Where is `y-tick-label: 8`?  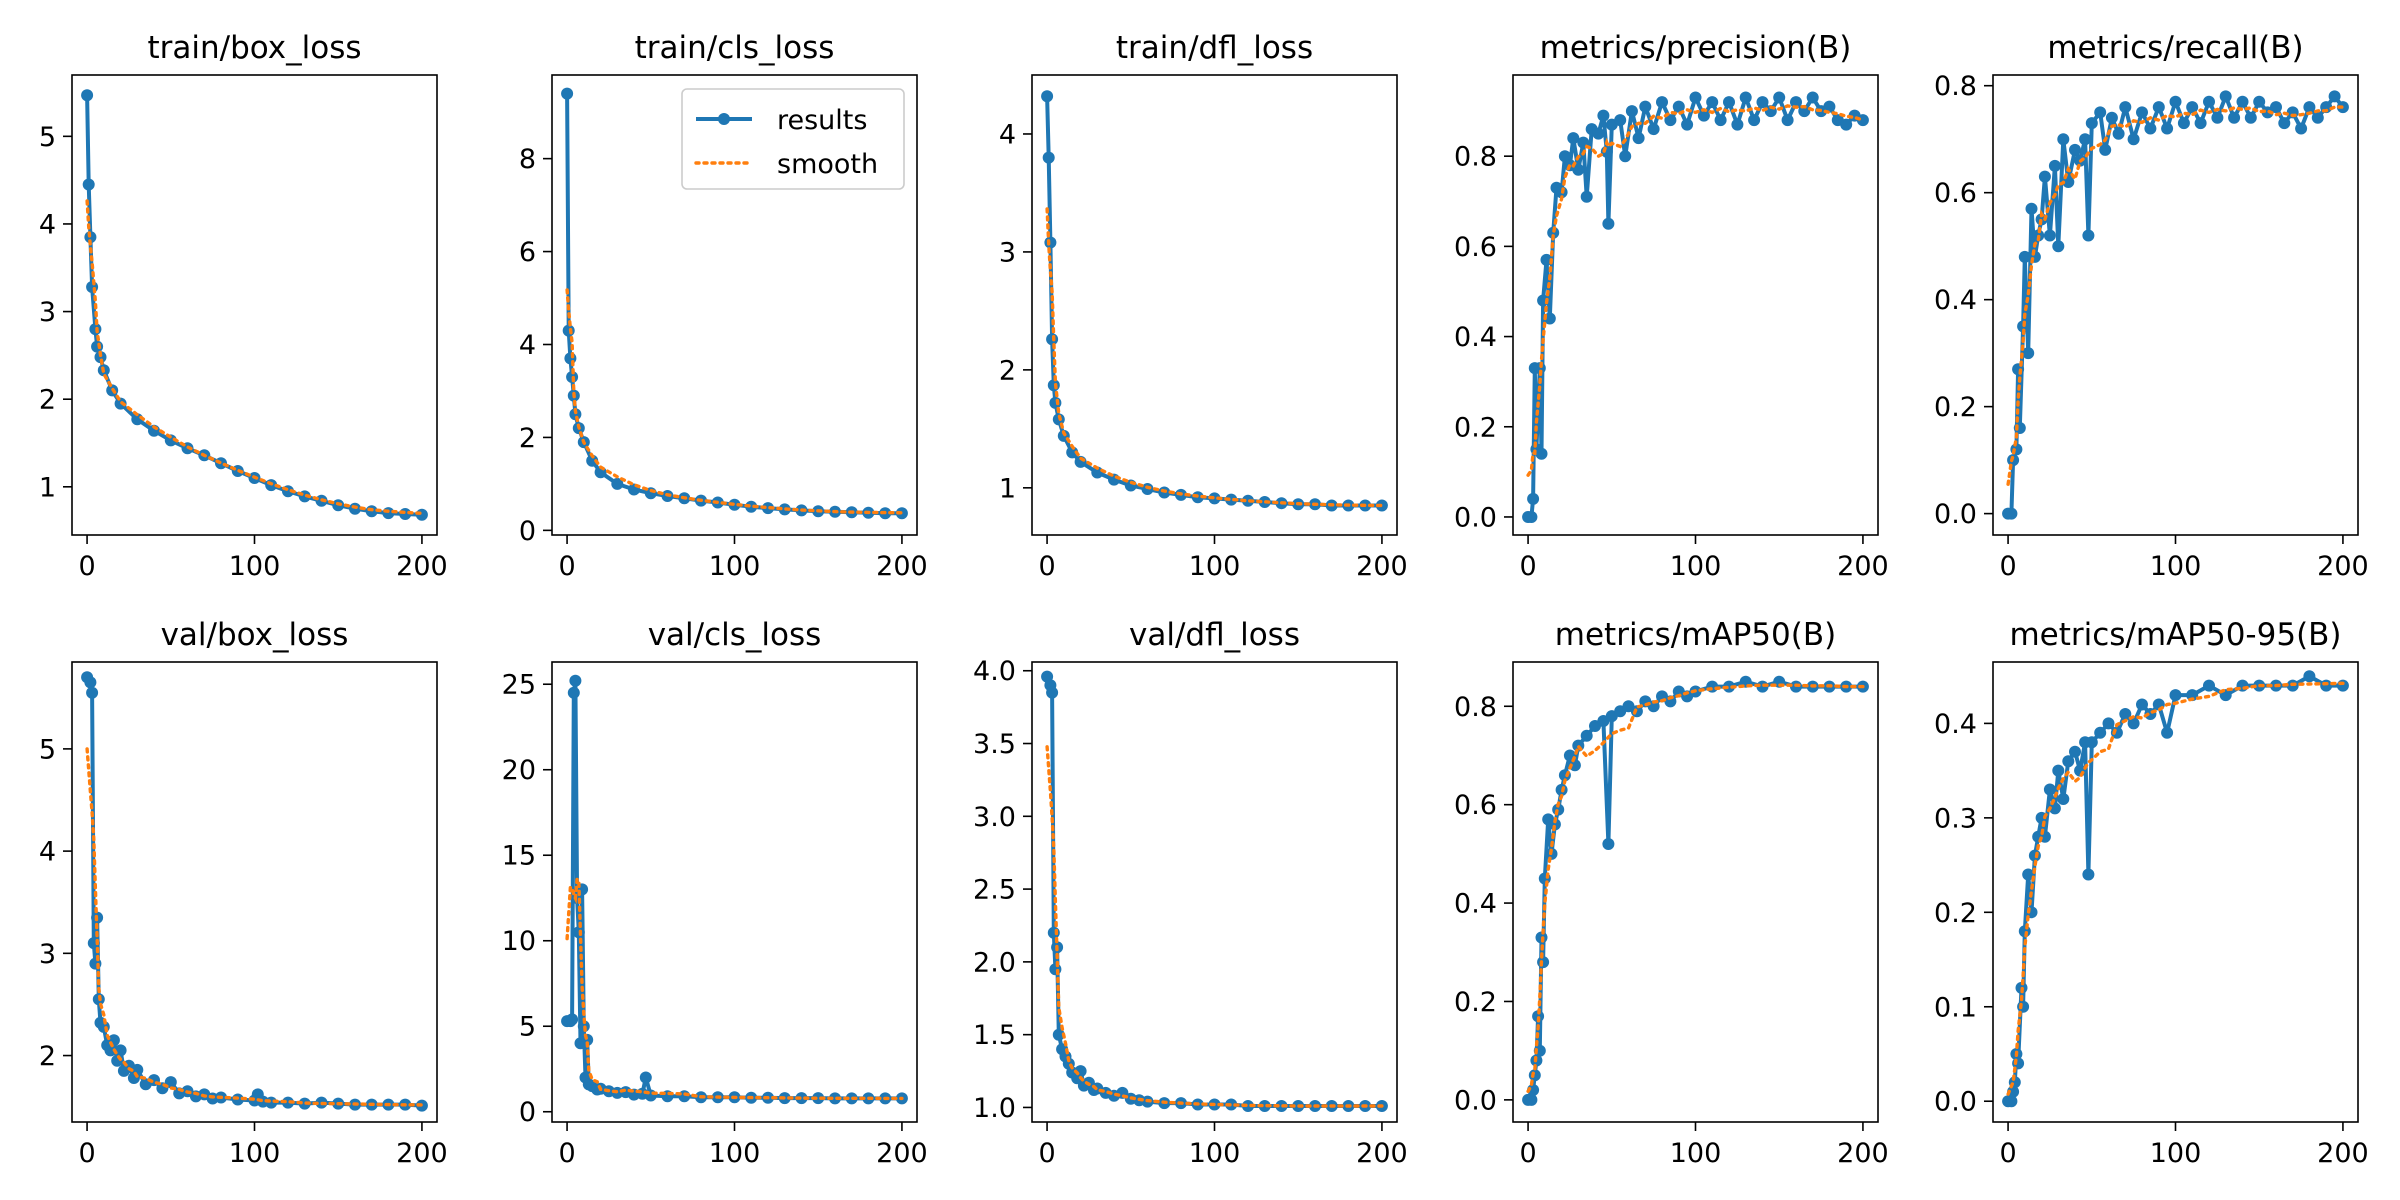
y-tick-label: 8 is located at coordinates (527, 159).